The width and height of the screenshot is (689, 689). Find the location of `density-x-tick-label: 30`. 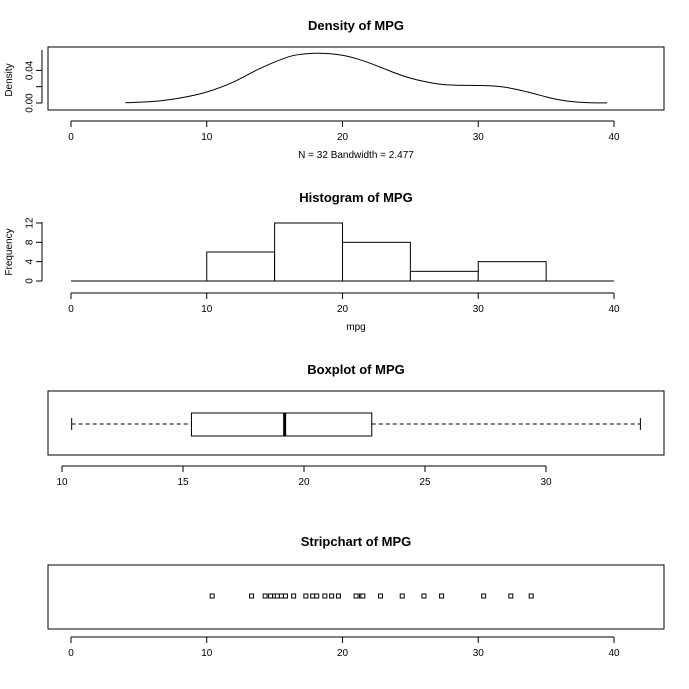

density-x-tick-label: 30 is located at coordinates (479, 137).